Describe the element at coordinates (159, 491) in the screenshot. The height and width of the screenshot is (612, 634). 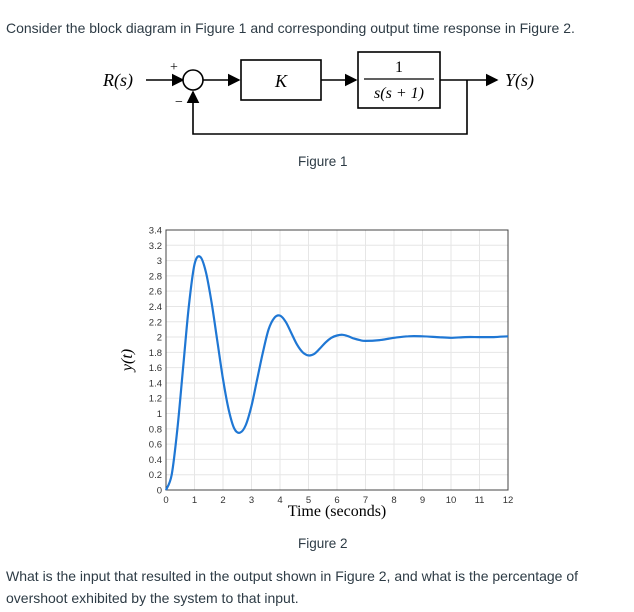
I see `y-tick-label: 0` at that location.